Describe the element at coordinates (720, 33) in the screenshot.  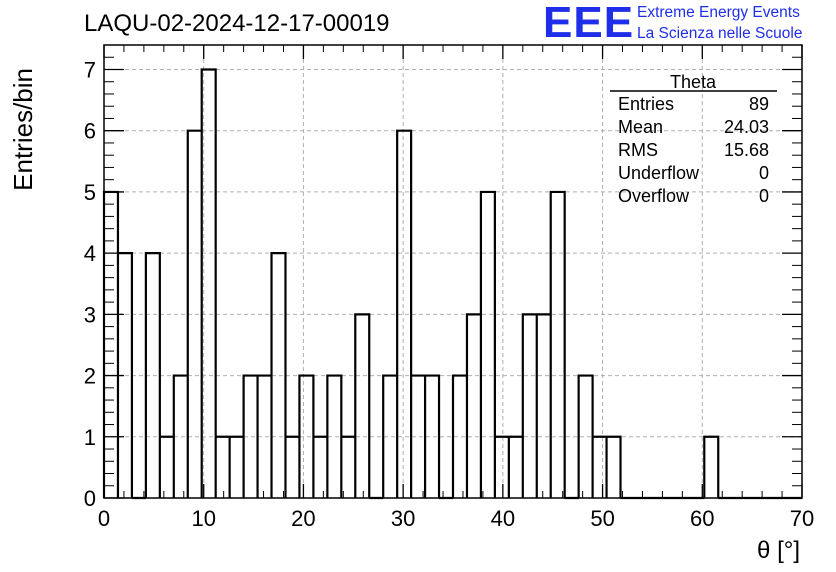
I see `eee-logo-line2: La Scienza nelle Scuole` at that location.